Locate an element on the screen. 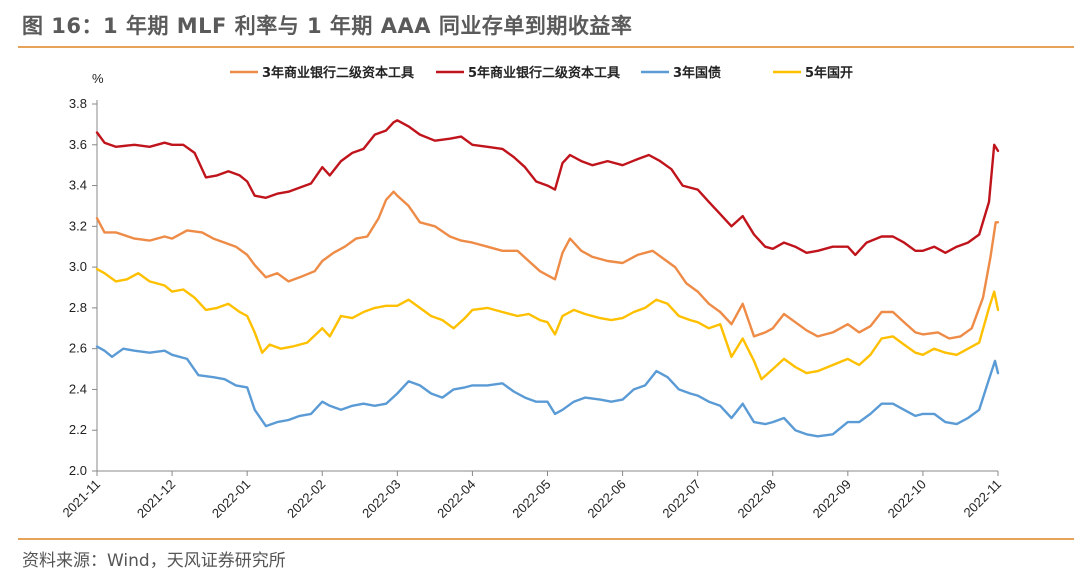  x-tick-label: 2022-06 is located at coordinates (606, 499).